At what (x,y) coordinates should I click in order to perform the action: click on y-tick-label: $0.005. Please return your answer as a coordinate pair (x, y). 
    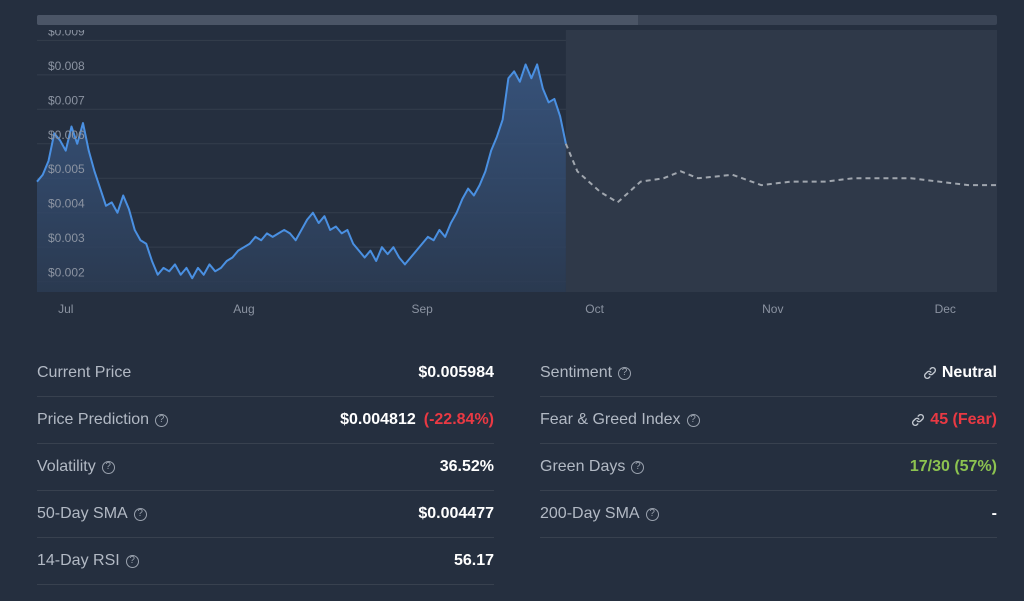
    Looking at the image, I should click on (66, 169).